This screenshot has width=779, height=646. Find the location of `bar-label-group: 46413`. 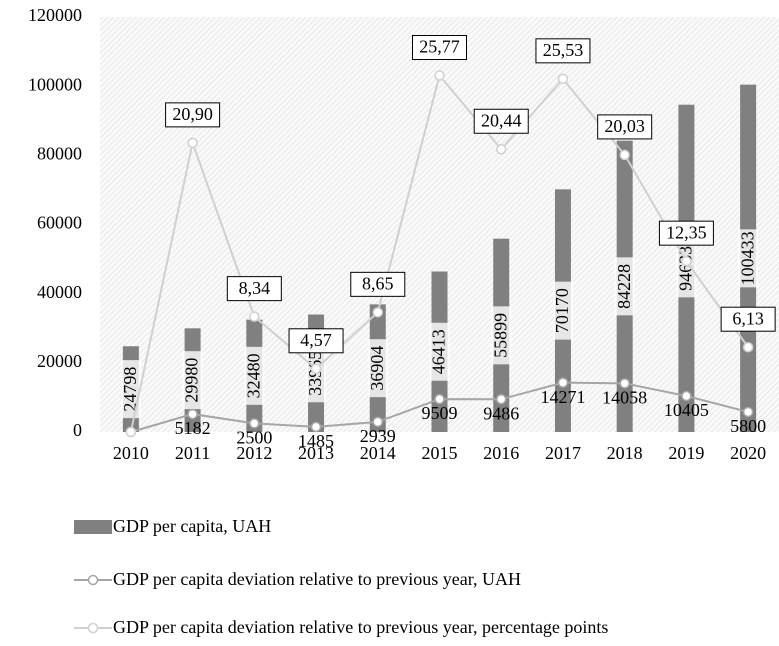

bar-label-group: 46413 is located at coordinates (439, 351).